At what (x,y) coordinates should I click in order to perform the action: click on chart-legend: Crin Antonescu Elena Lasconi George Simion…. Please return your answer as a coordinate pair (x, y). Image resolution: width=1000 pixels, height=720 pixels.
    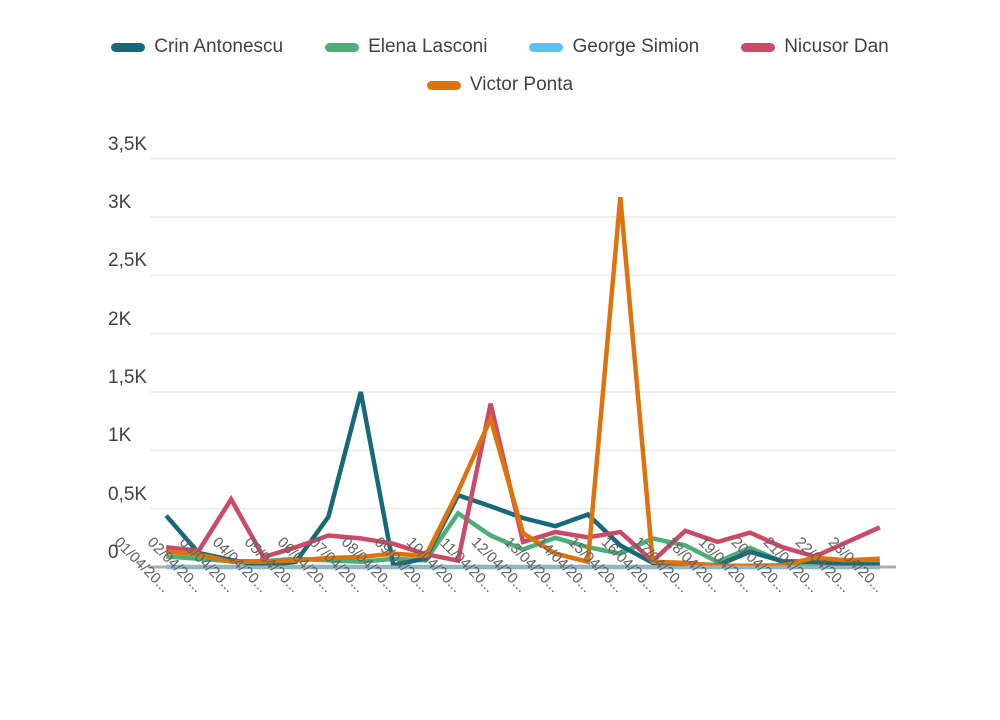
    Looking at the image, I should click on (500, 74).